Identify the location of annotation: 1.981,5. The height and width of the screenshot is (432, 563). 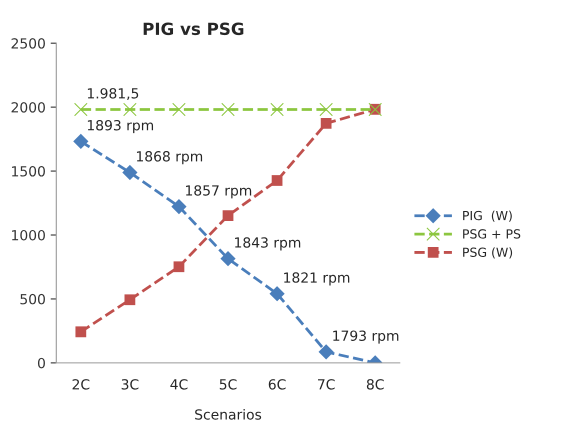
(113, 94).